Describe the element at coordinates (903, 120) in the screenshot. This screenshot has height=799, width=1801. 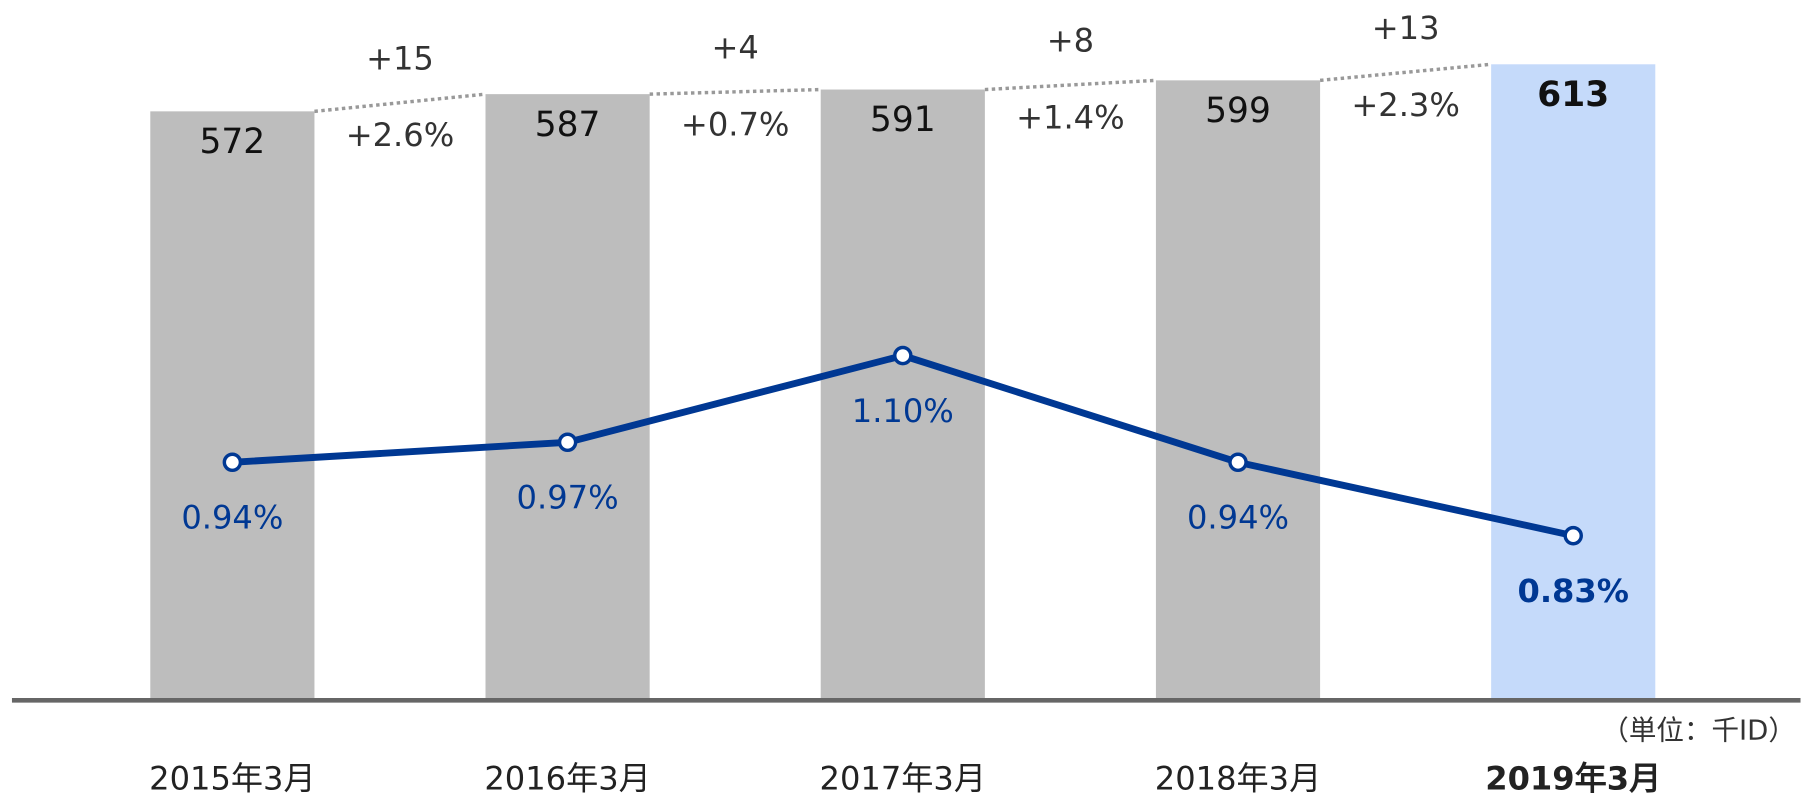
I see `bar-value-label: 591` at that location.